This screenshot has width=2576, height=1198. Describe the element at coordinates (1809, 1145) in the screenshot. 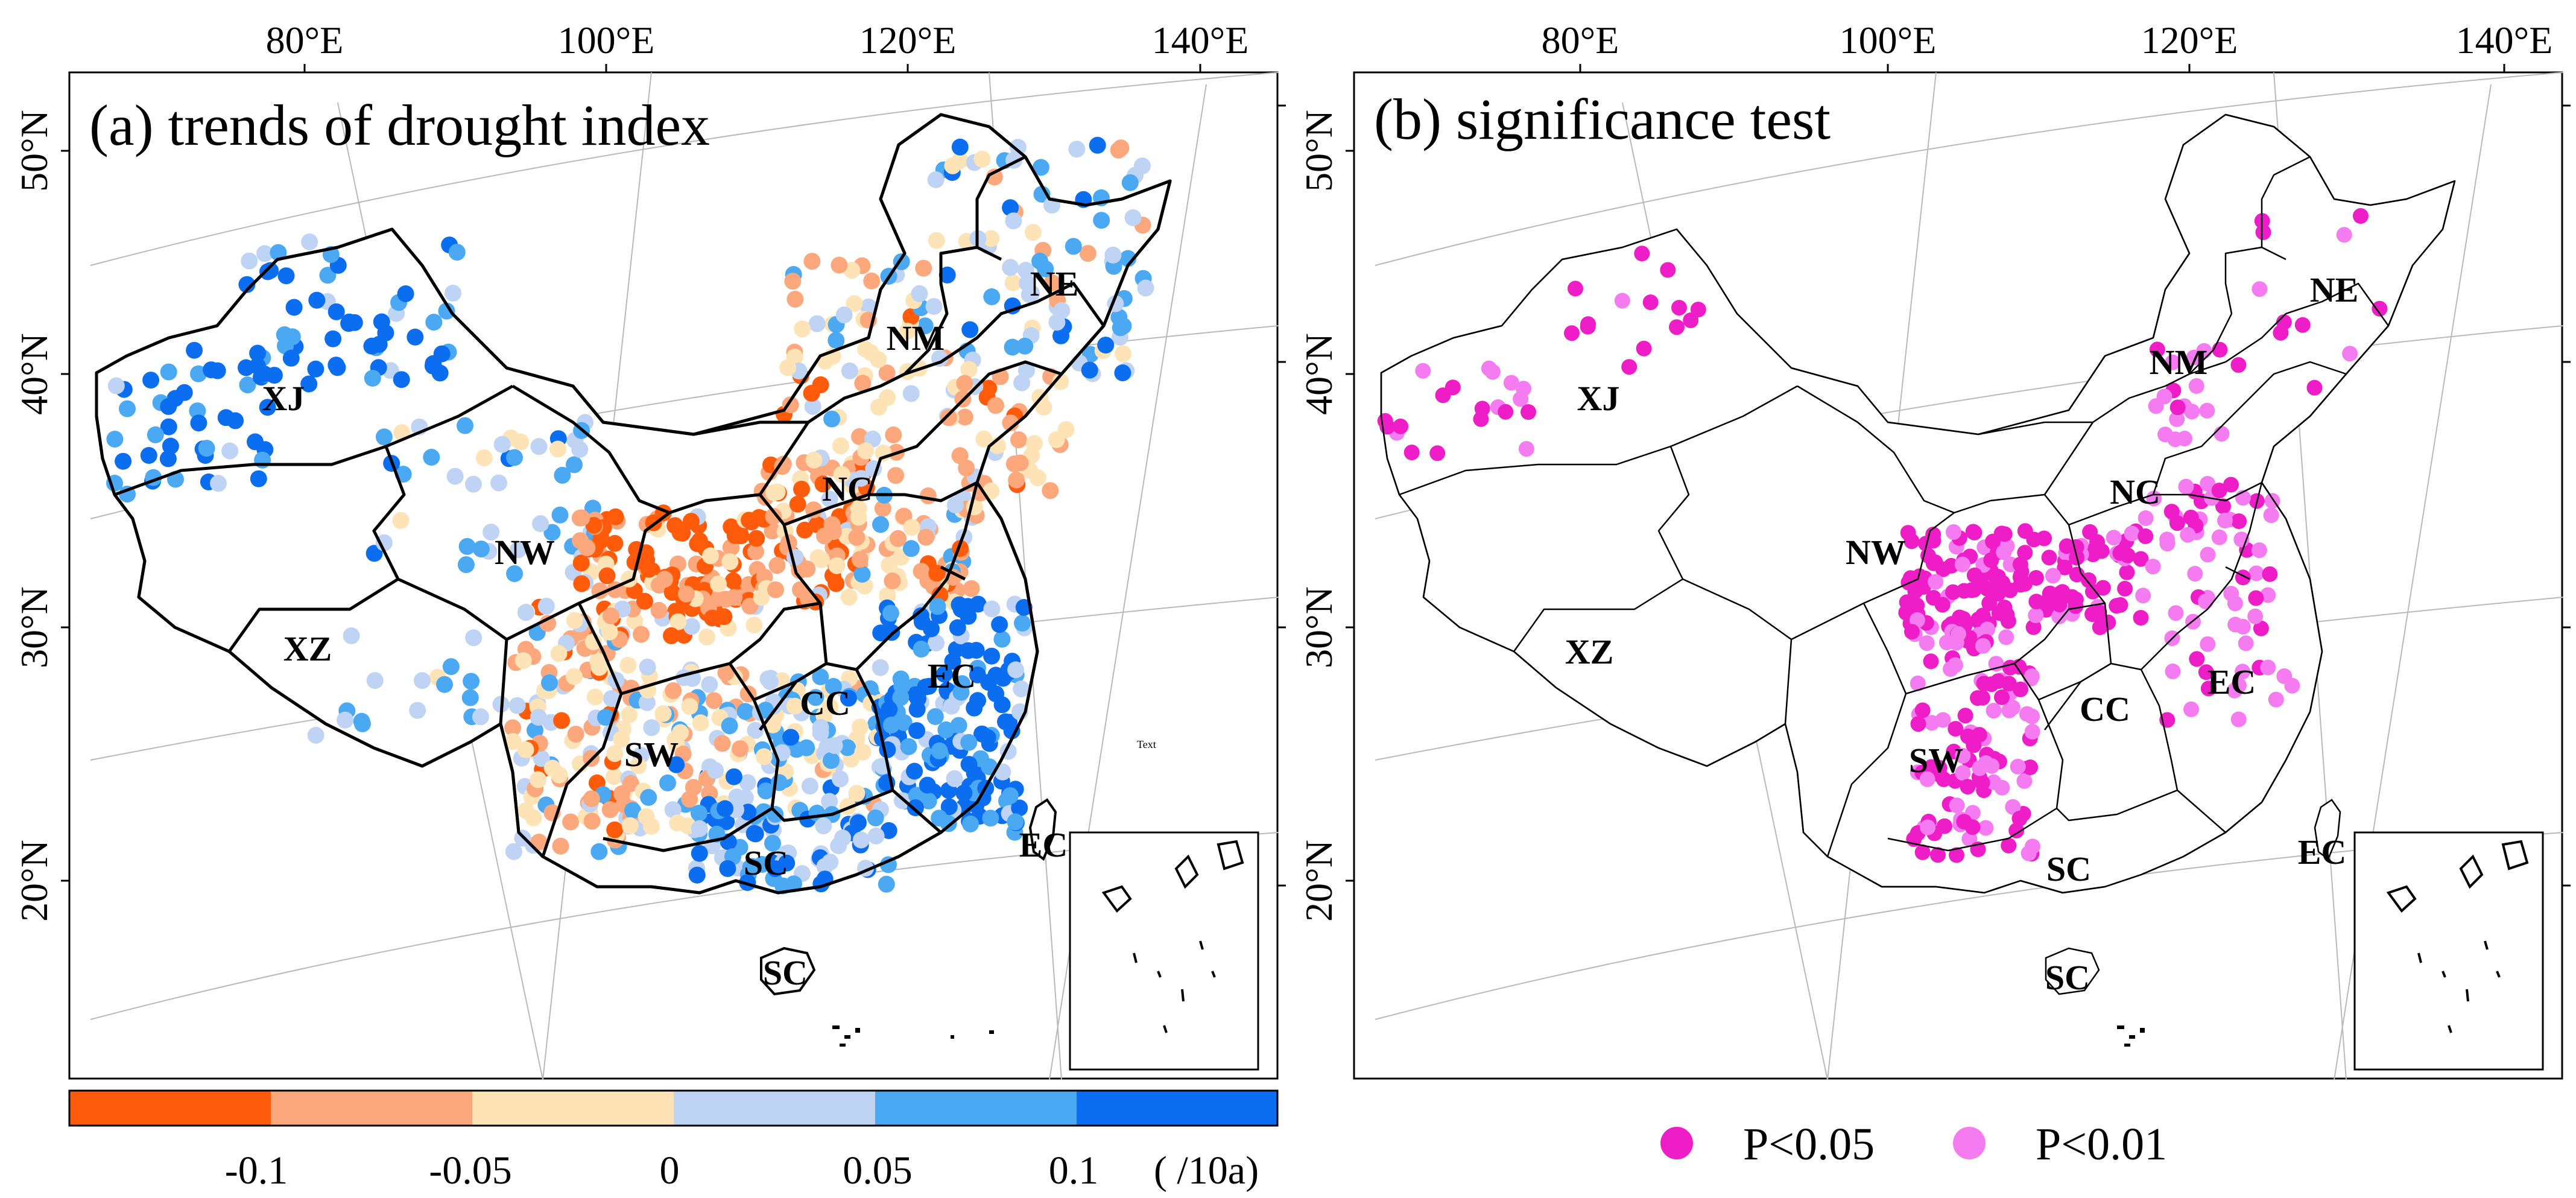

I see `legend-label-p005: P<0.05` at that location.